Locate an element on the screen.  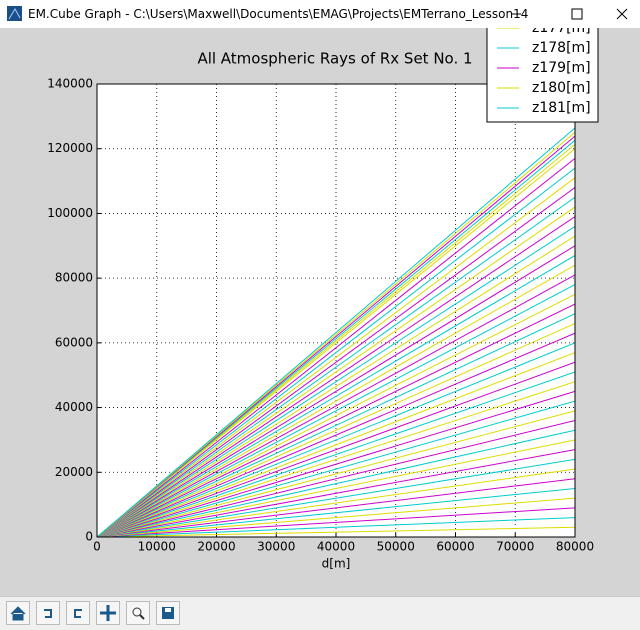
legend-label: z181[m] is located at coordinates (561, 108).